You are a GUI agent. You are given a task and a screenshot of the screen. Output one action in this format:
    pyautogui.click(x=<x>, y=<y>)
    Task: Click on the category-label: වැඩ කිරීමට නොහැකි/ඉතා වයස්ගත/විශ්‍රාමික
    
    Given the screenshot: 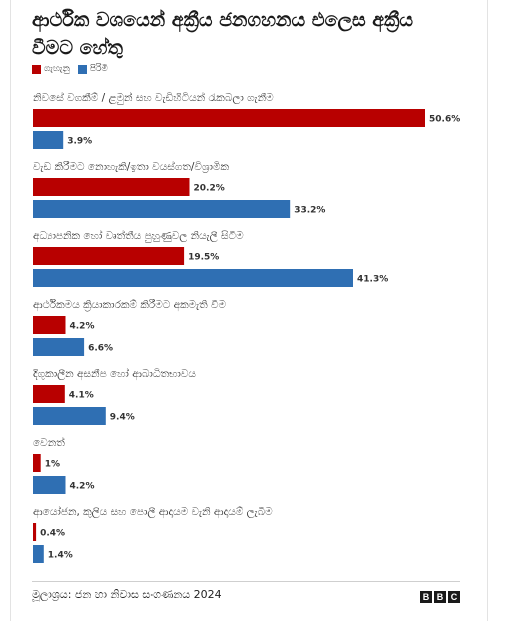 What is the action you would take?
    pyautogui.click(x=131, y=166)
    